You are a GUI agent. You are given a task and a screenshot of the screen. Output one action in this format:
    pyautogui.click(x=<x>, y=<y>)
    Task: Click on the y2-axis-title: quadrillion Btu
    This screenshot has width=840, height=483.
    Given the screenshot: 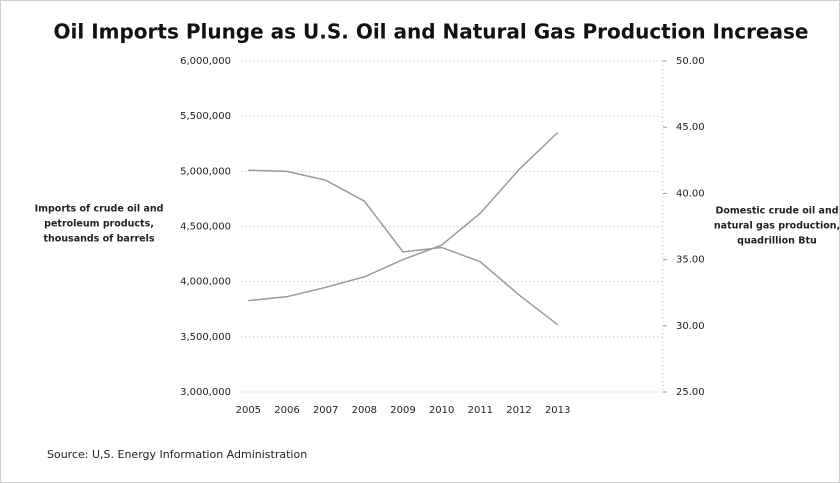 What is the action you would take?
    pyautogui.click(x=777, y=241)
    